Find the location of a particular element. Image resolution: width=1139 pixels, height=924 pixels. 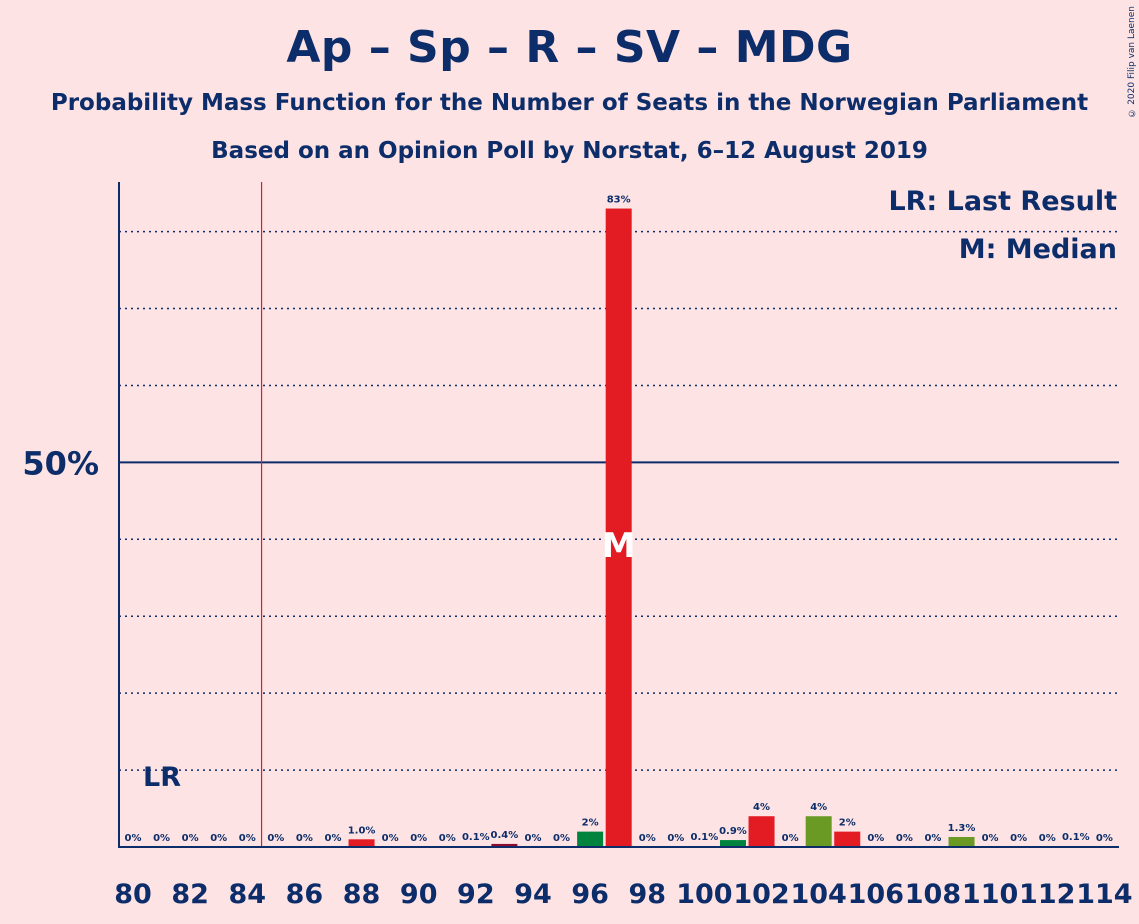

chart-title: Ap – Sp – R – SV – MDG is located at coordinates (569, 47).